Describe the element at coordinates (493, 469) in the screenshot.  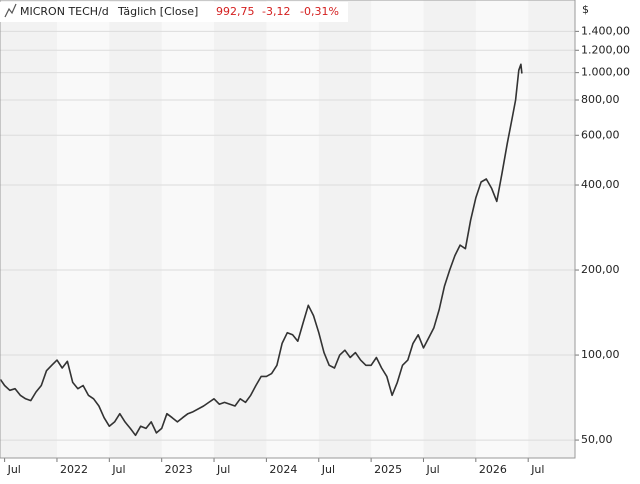
I see `x-tick-label: 2026` at that location.